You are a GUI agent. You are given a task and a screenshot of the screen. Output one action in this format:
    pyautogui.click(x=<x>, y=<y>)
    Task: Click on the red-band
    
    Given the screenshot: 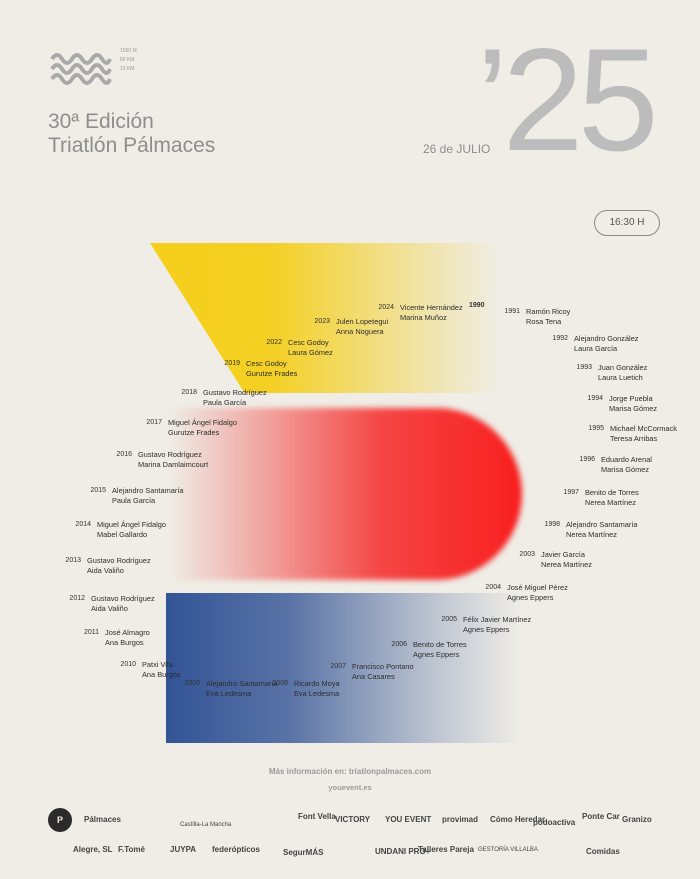 What is the action you would take?
    pyautogui.click(x=346, y=494)
    